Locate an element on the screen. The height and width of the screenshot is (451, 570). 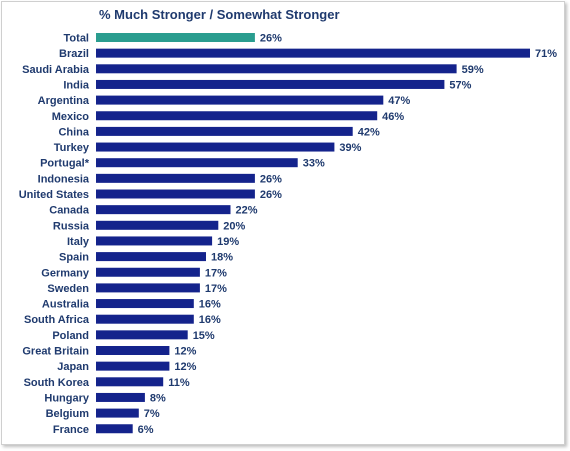
value-label-south-korea: 11% is located at coordinates (179, 383).